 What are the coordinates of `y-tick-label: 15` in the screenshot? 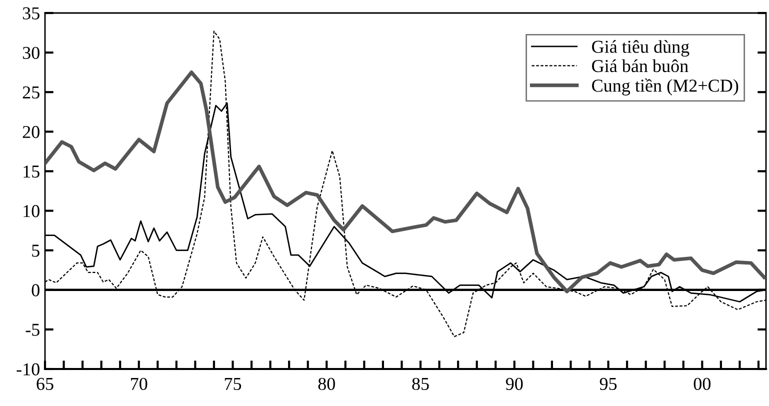 It's located at (32, 172).